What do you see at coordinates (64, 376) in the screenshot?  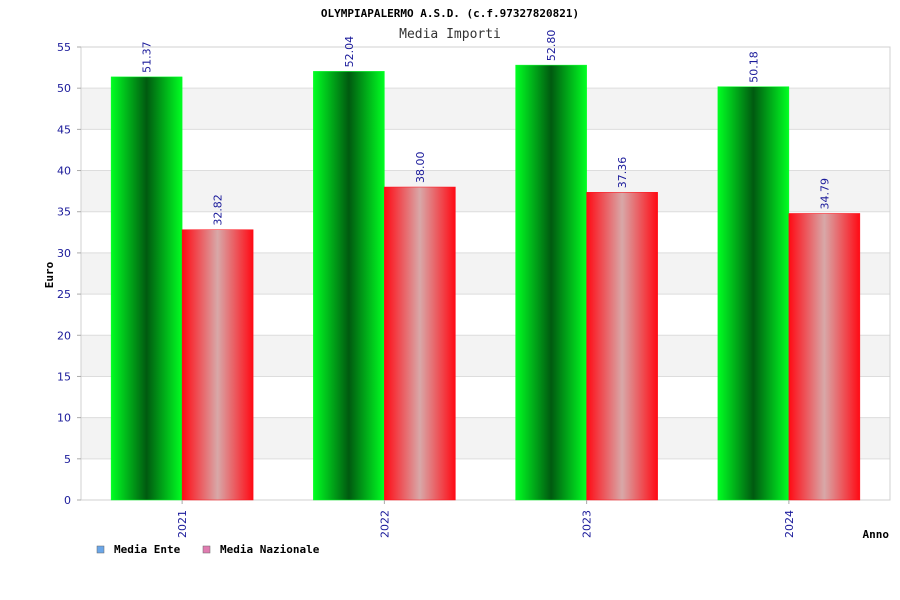 I see `y-tick-label: 15` at bounding box center [64, 376].